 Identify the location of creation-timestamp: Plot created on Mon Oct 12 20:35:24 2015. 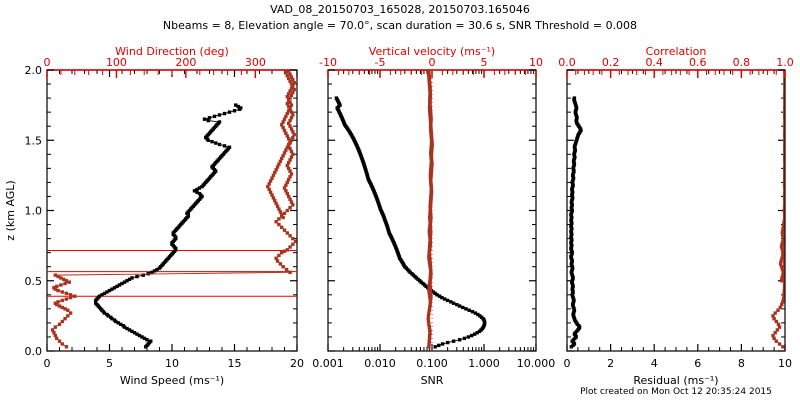
(676, 392).